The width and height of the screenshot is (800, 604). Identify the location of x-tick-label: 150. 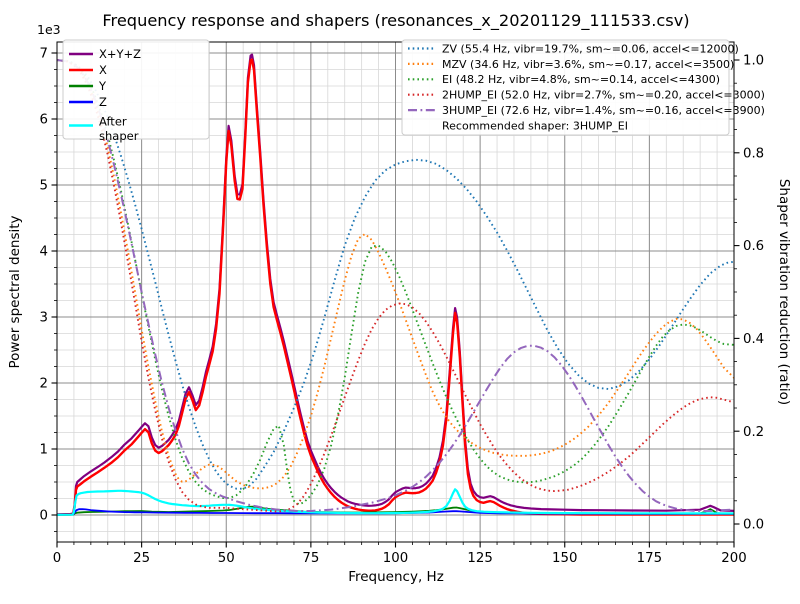
(564, 558).